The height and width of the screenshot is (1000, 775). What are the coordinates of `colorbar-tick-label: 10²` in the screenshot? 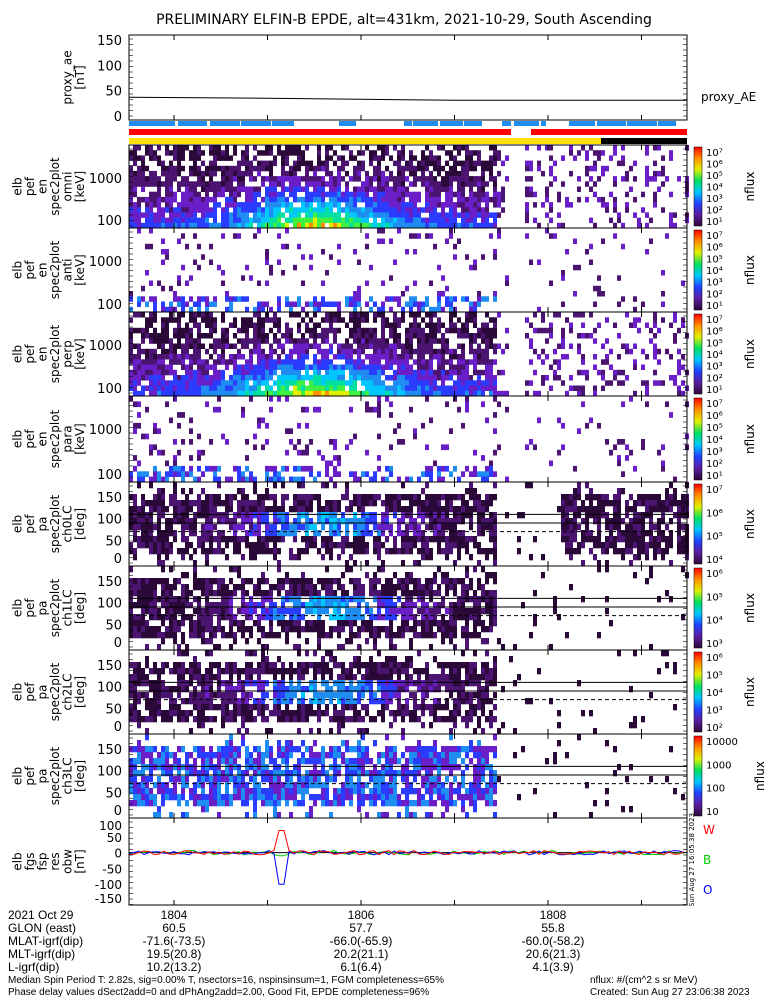 It's located at (714, 464).